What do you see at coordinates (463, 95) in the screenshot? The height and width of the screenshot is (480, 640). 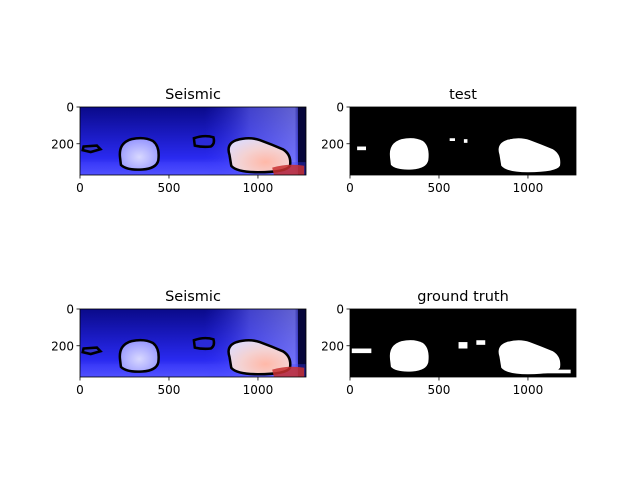 I see `panel-title: test` at bounding box center [463, 95].